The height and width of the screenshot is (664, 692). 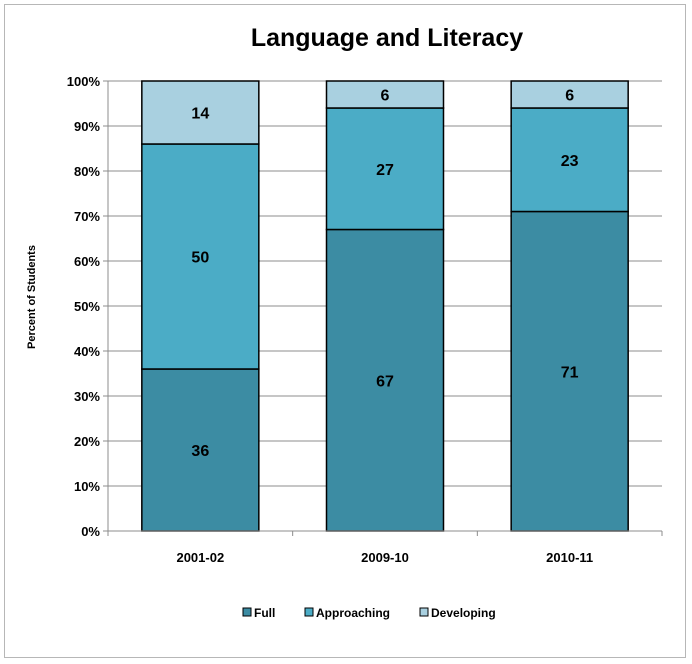 What do you see at coordinates (87, 306) in the screenshot?
I see `y-tick-label: 50%` at bounding box center [87, 306].